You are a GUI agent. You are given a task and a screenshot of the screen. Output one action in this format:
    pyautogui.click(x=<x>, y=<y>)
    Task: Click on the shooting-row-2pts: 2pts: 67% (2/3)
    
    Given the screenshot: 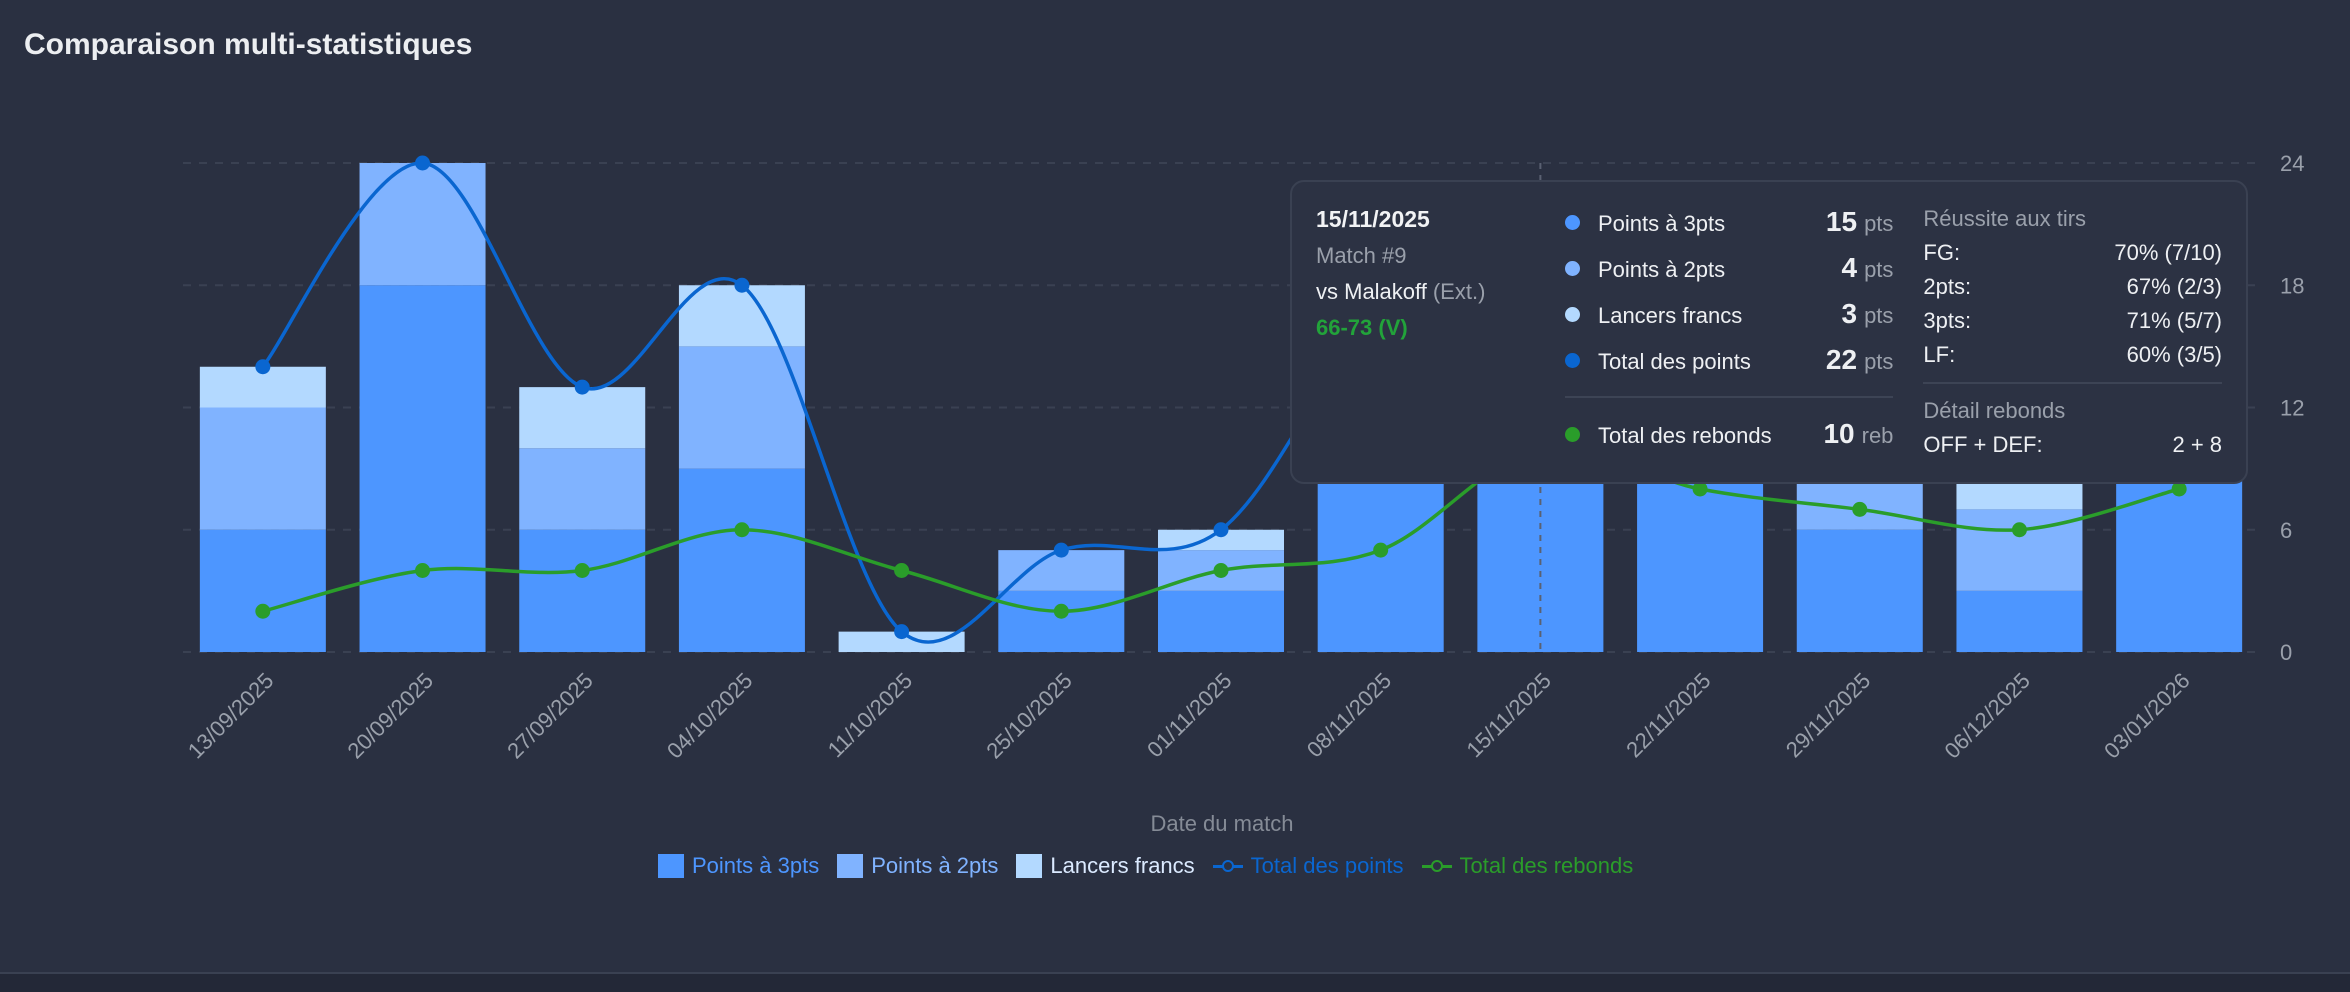 What is the action you would take?
    pyautogui.click(x=2072, y=287)
    